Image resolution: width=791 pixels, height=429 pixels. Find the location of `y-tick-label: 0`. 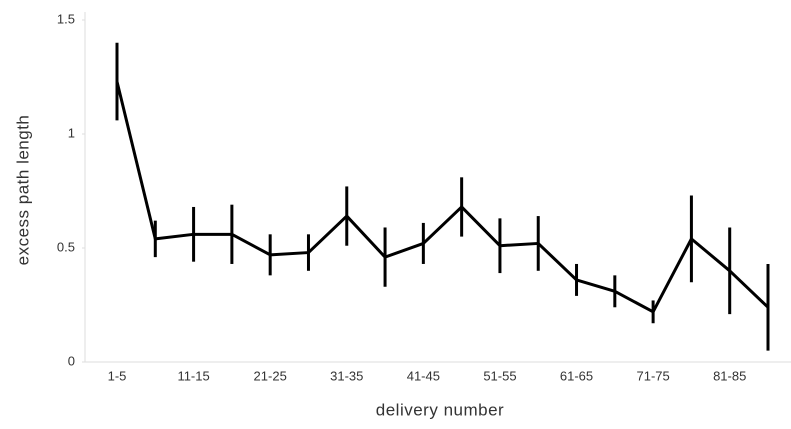

y-tick-label: 0 is located at coordinates (71, 360).